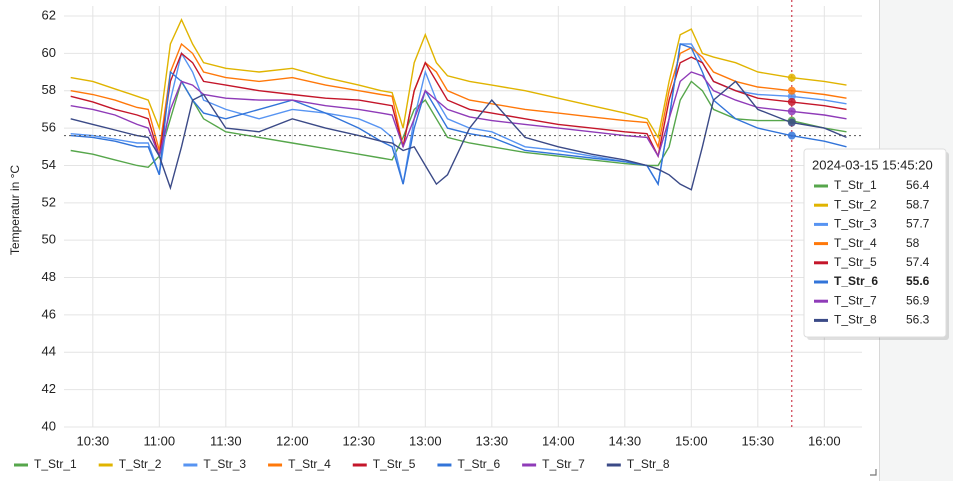 Image resolution: width=953 pixels, height=481 pixels. Describe the element at coordinates (918, 185) in the screenshot. I see `tooltip-value: 56.4` at that location.